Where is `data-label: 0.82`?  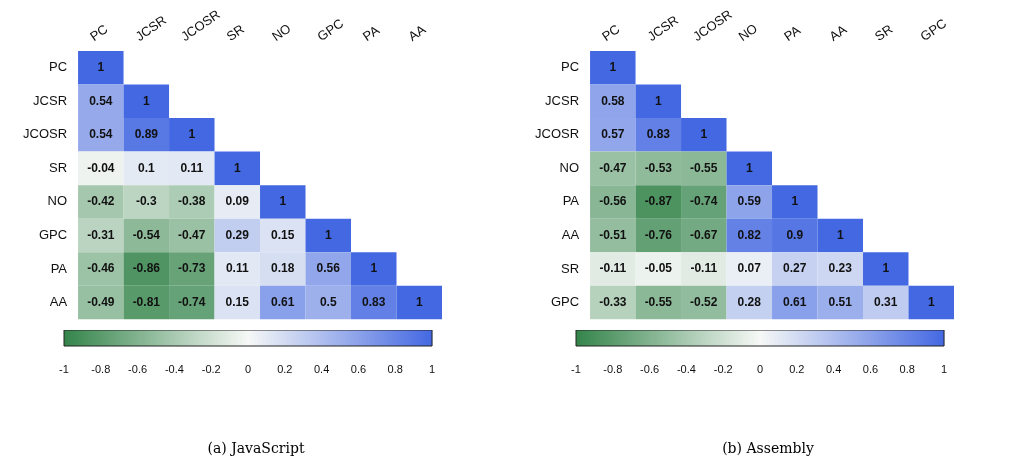 data-label: 0.82 is located at coordinates (749, 234).